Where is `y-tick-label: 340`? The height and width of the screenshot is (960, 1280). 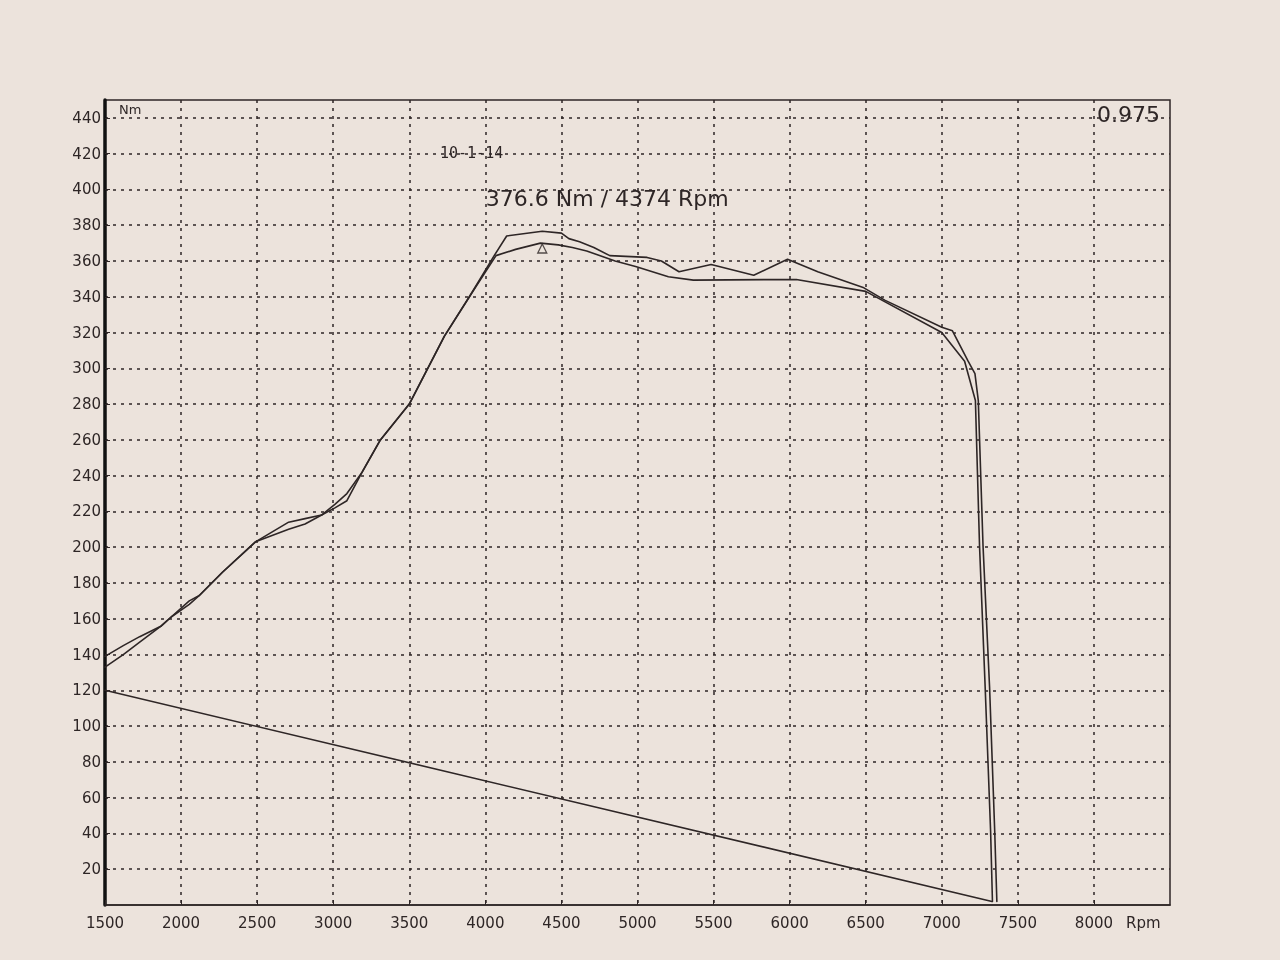 y-tick-label: 340 is located at coordinates (86, 296).